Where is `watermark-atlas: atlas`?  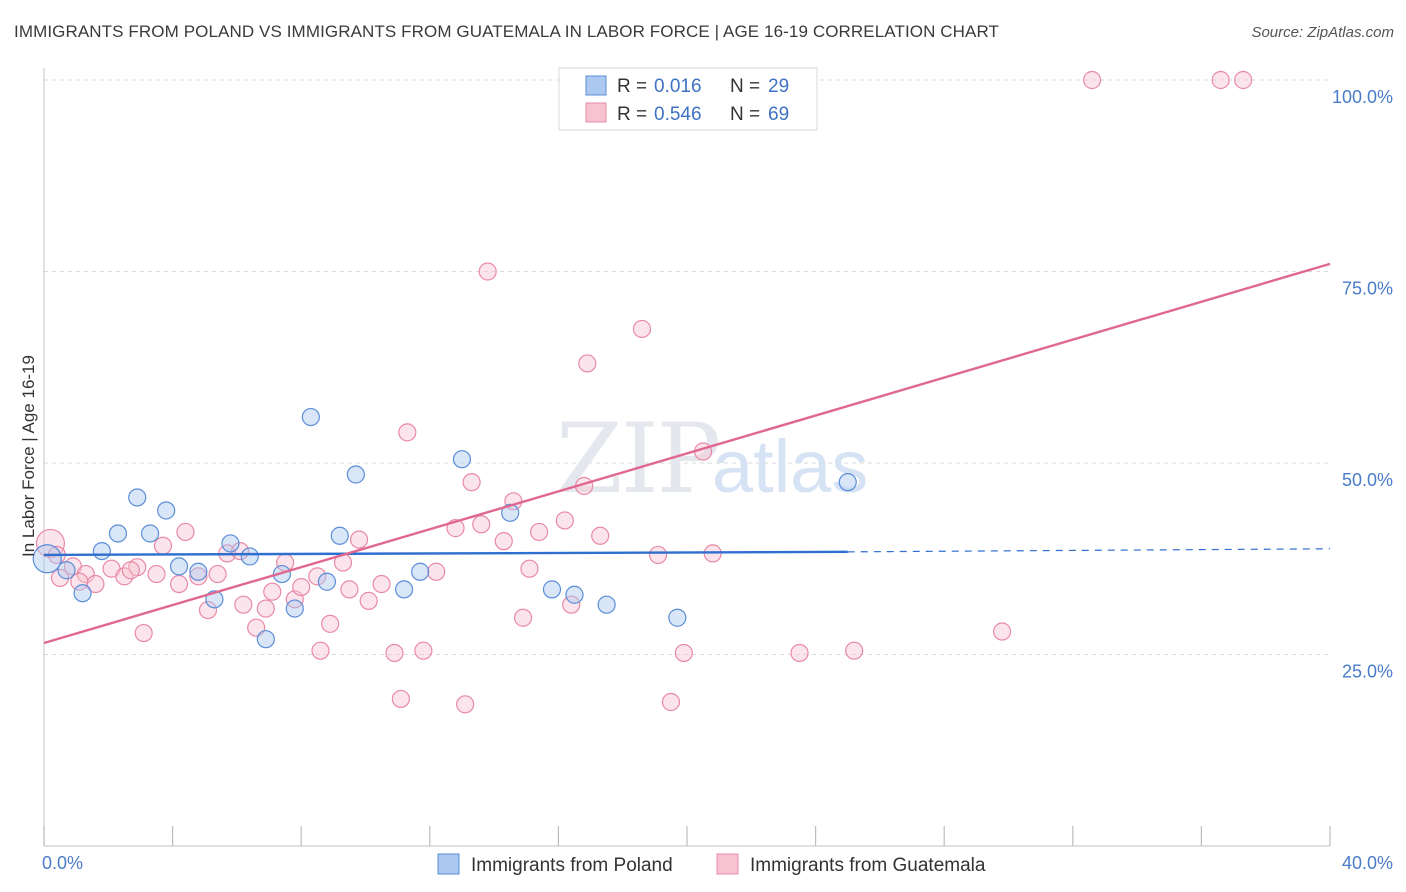 watermark-atlas: atlas is located at coordinates (790, 466).